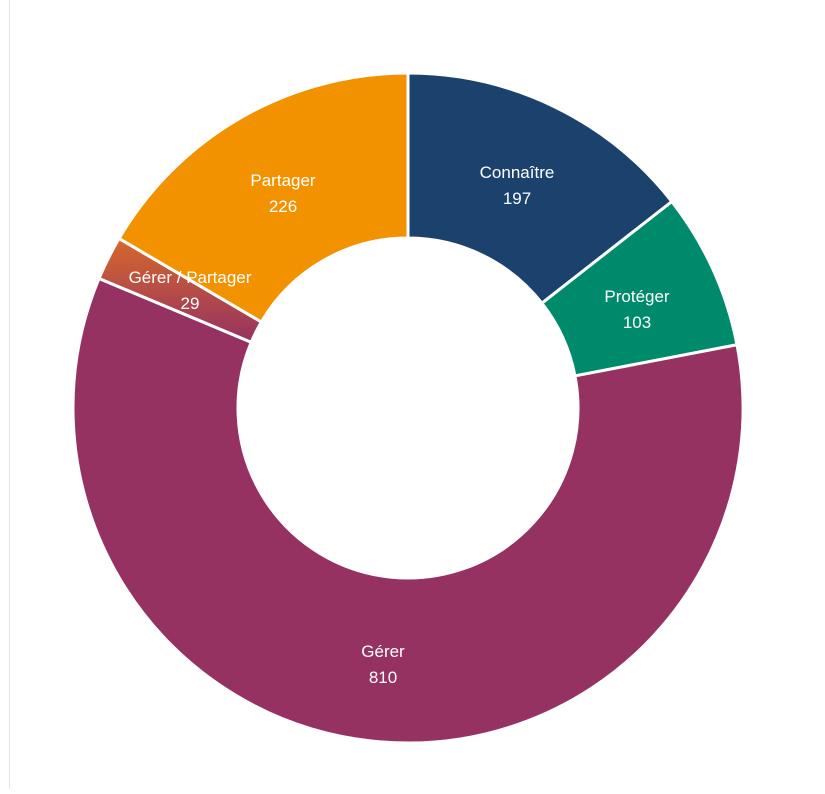 The height and width of the screenshot is (794, 825). What do you see at coordinates (283, 206) in the screenshot?
I see `value-partager: 226` at bounding box center [283, 206].